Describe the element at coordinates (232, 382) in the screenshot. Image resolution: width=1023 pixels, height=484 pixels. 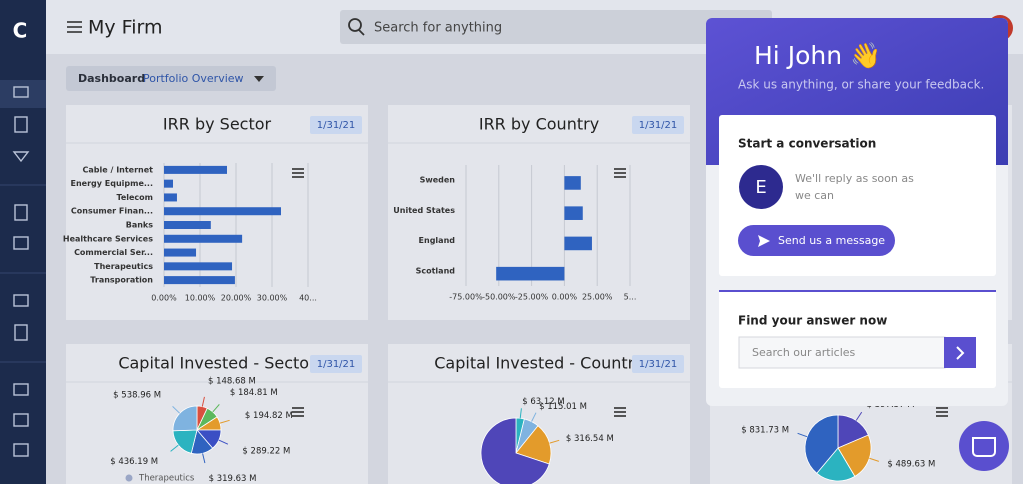
I see `slice-label: $ 148.68 M` at that location.